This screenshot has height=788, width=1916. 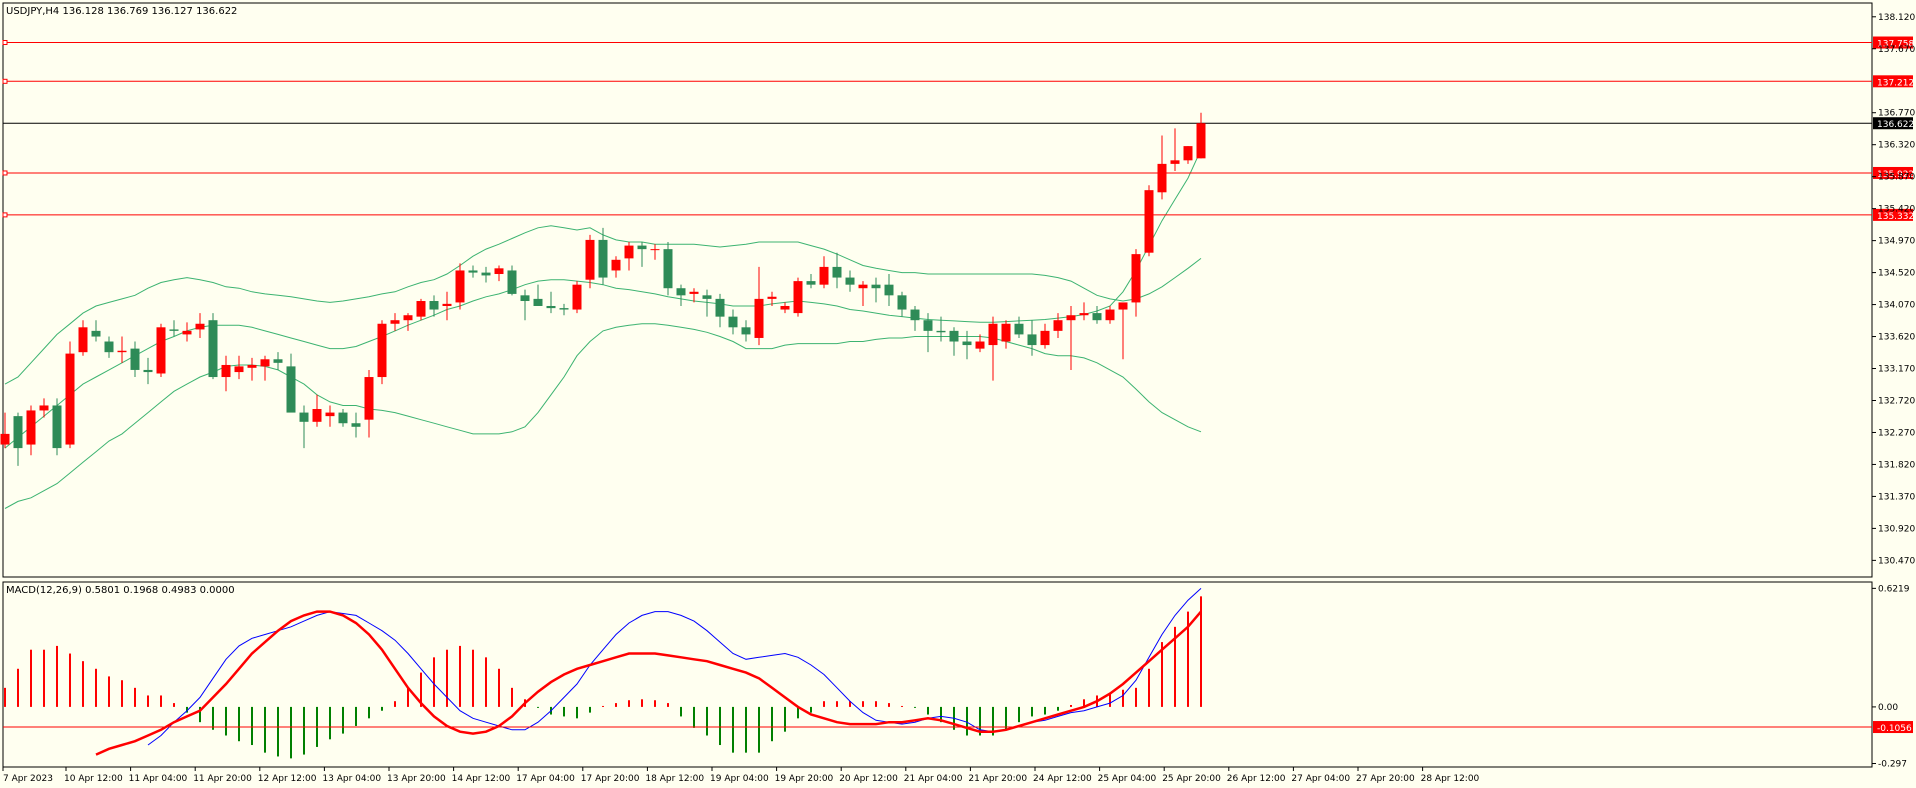 What do you see at coordinates (1894, 729) in the screenshot?
I see `macd-level-label: -0.1056` at bounding box center [1894, 729].